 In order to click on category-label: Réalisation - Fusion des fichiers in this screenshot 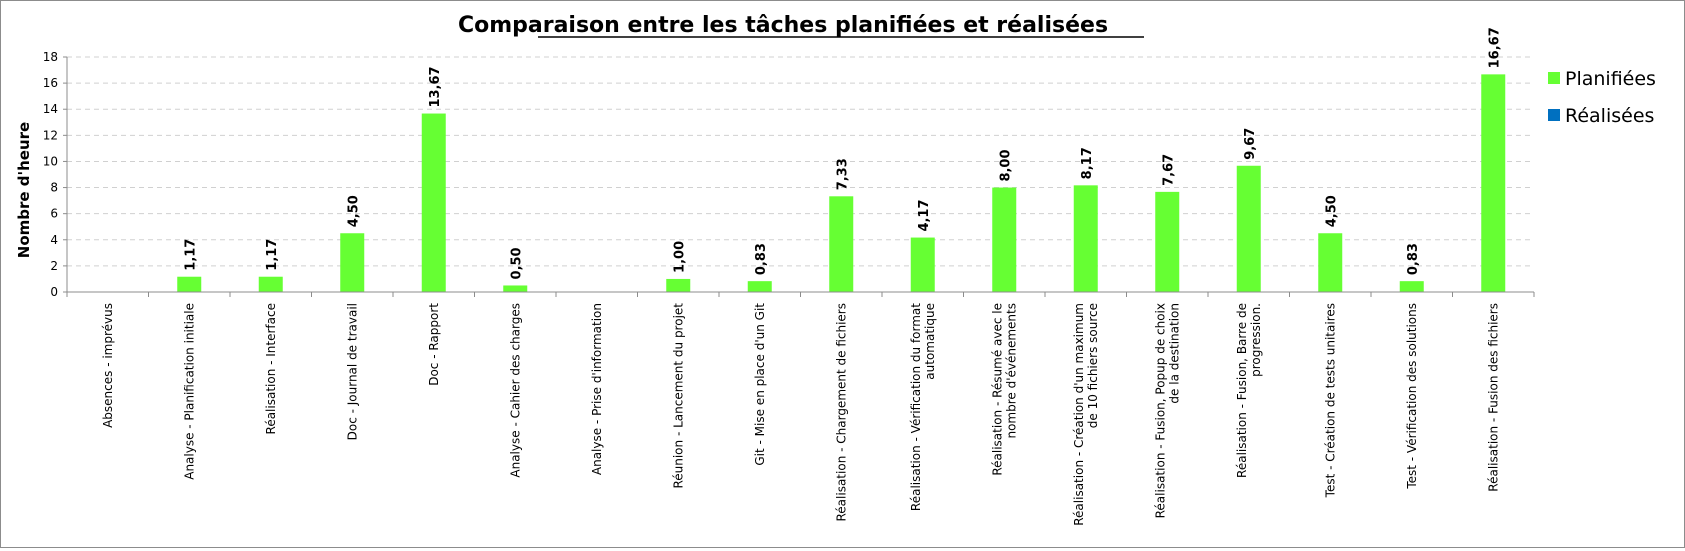, I will do `click(1493, 397)`.